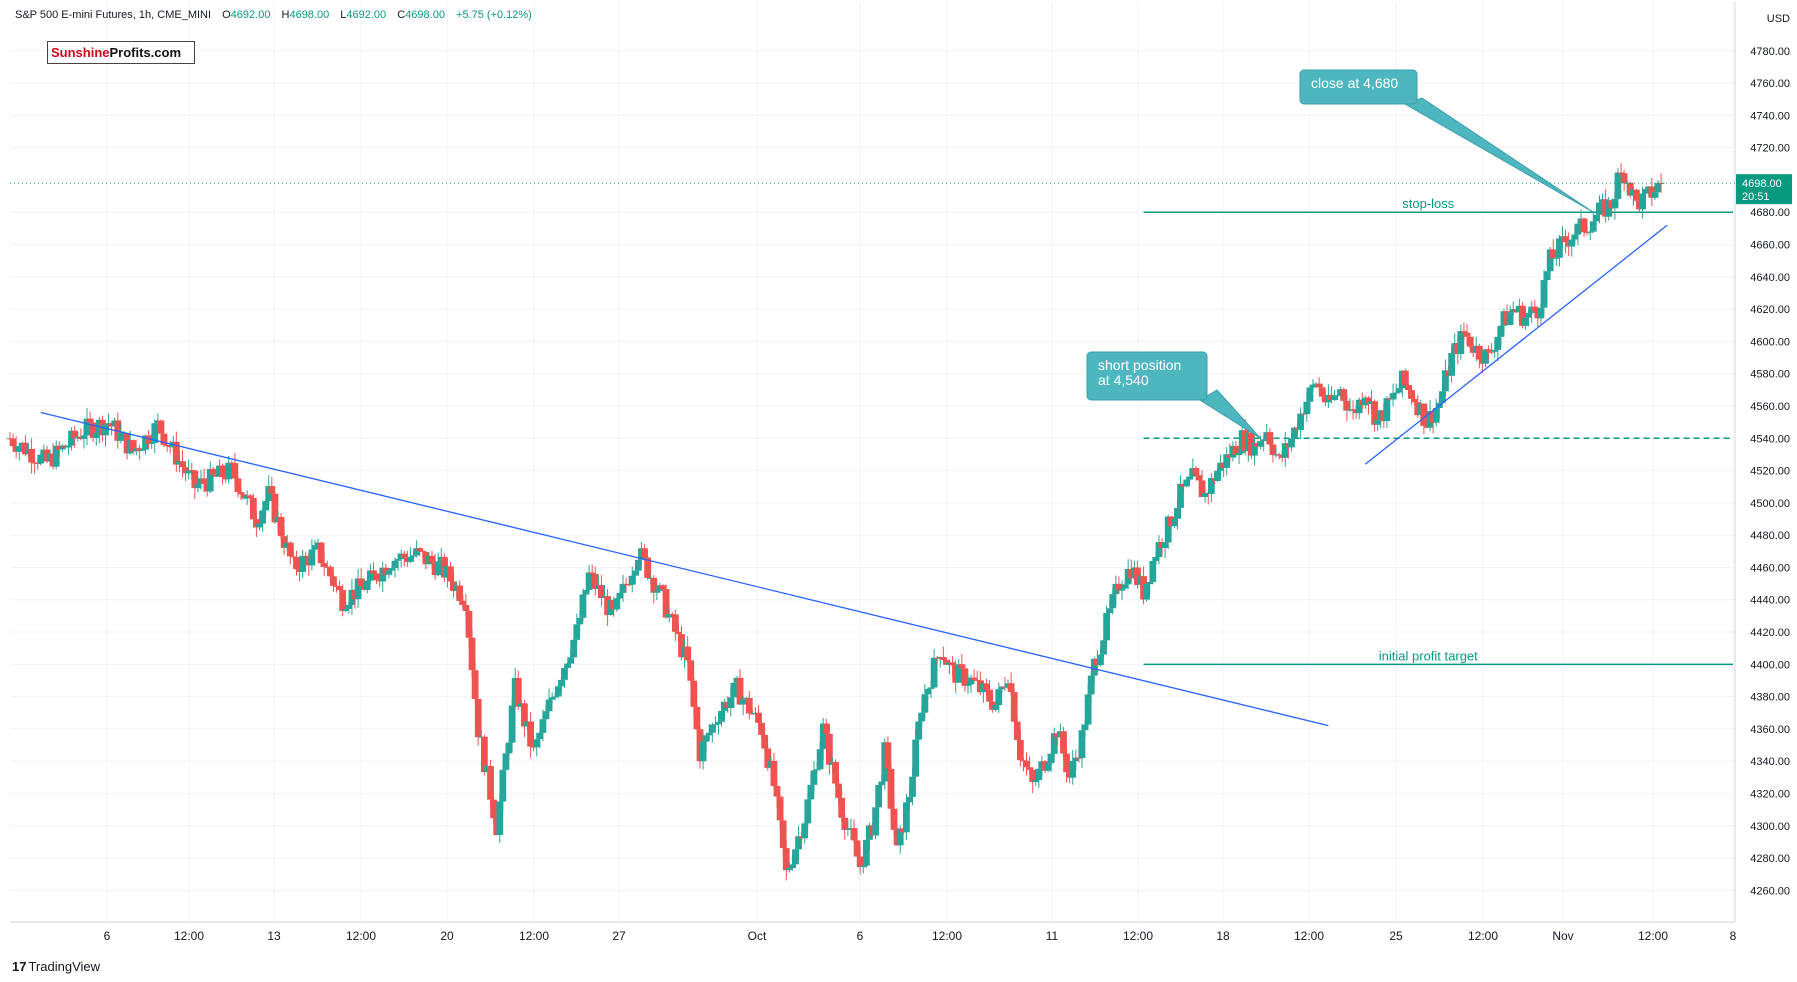 This screenshot has width=1797, height=982. Describe the element at coordinates (56, 966) in the screenshot. I see `tradingview-logo: 17 TradingView` at that location.